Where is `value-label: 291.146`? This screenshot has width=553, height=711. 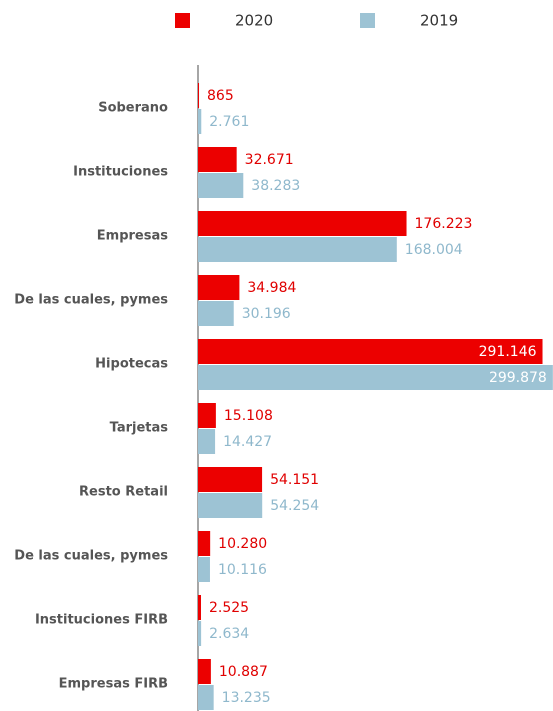
value-label: 291.146 is located at coordinates (508, 352).